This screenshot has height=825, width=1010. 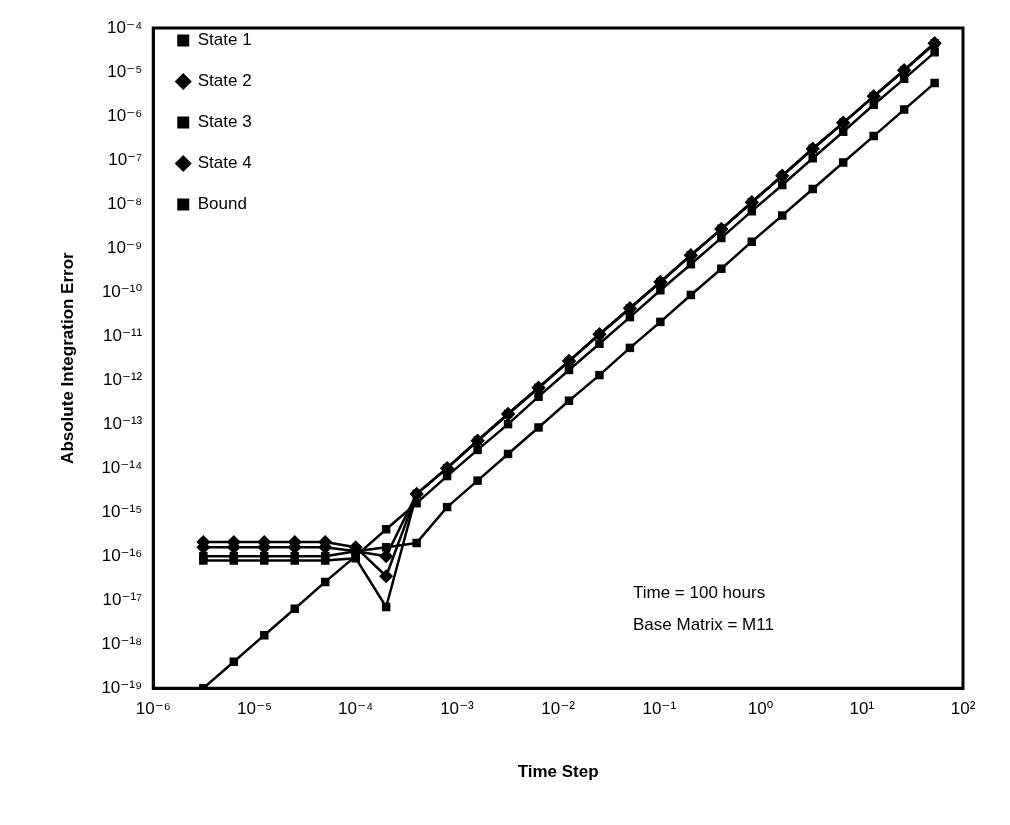 I want to click on x-axis-title: Time Step, so click(x=558, y=772).